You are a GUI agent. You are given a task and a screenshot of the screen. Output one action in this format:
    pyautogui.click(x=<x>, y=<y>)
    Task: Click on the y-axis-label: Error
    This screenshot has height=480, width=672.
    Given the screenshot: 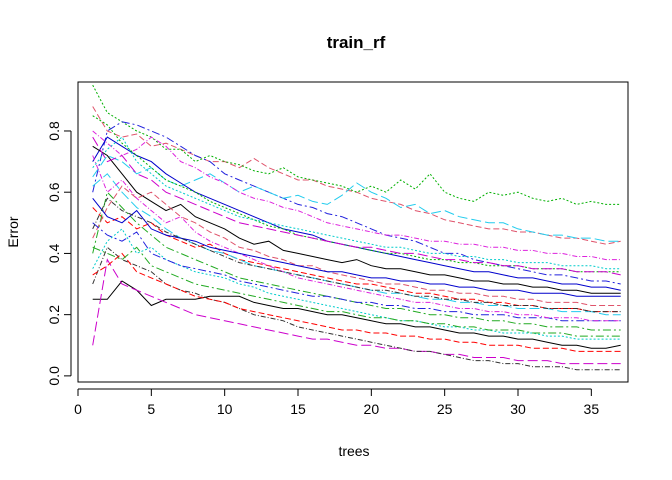 What is the action you would take?
    pyautogui.click(x=13, y=231)
    